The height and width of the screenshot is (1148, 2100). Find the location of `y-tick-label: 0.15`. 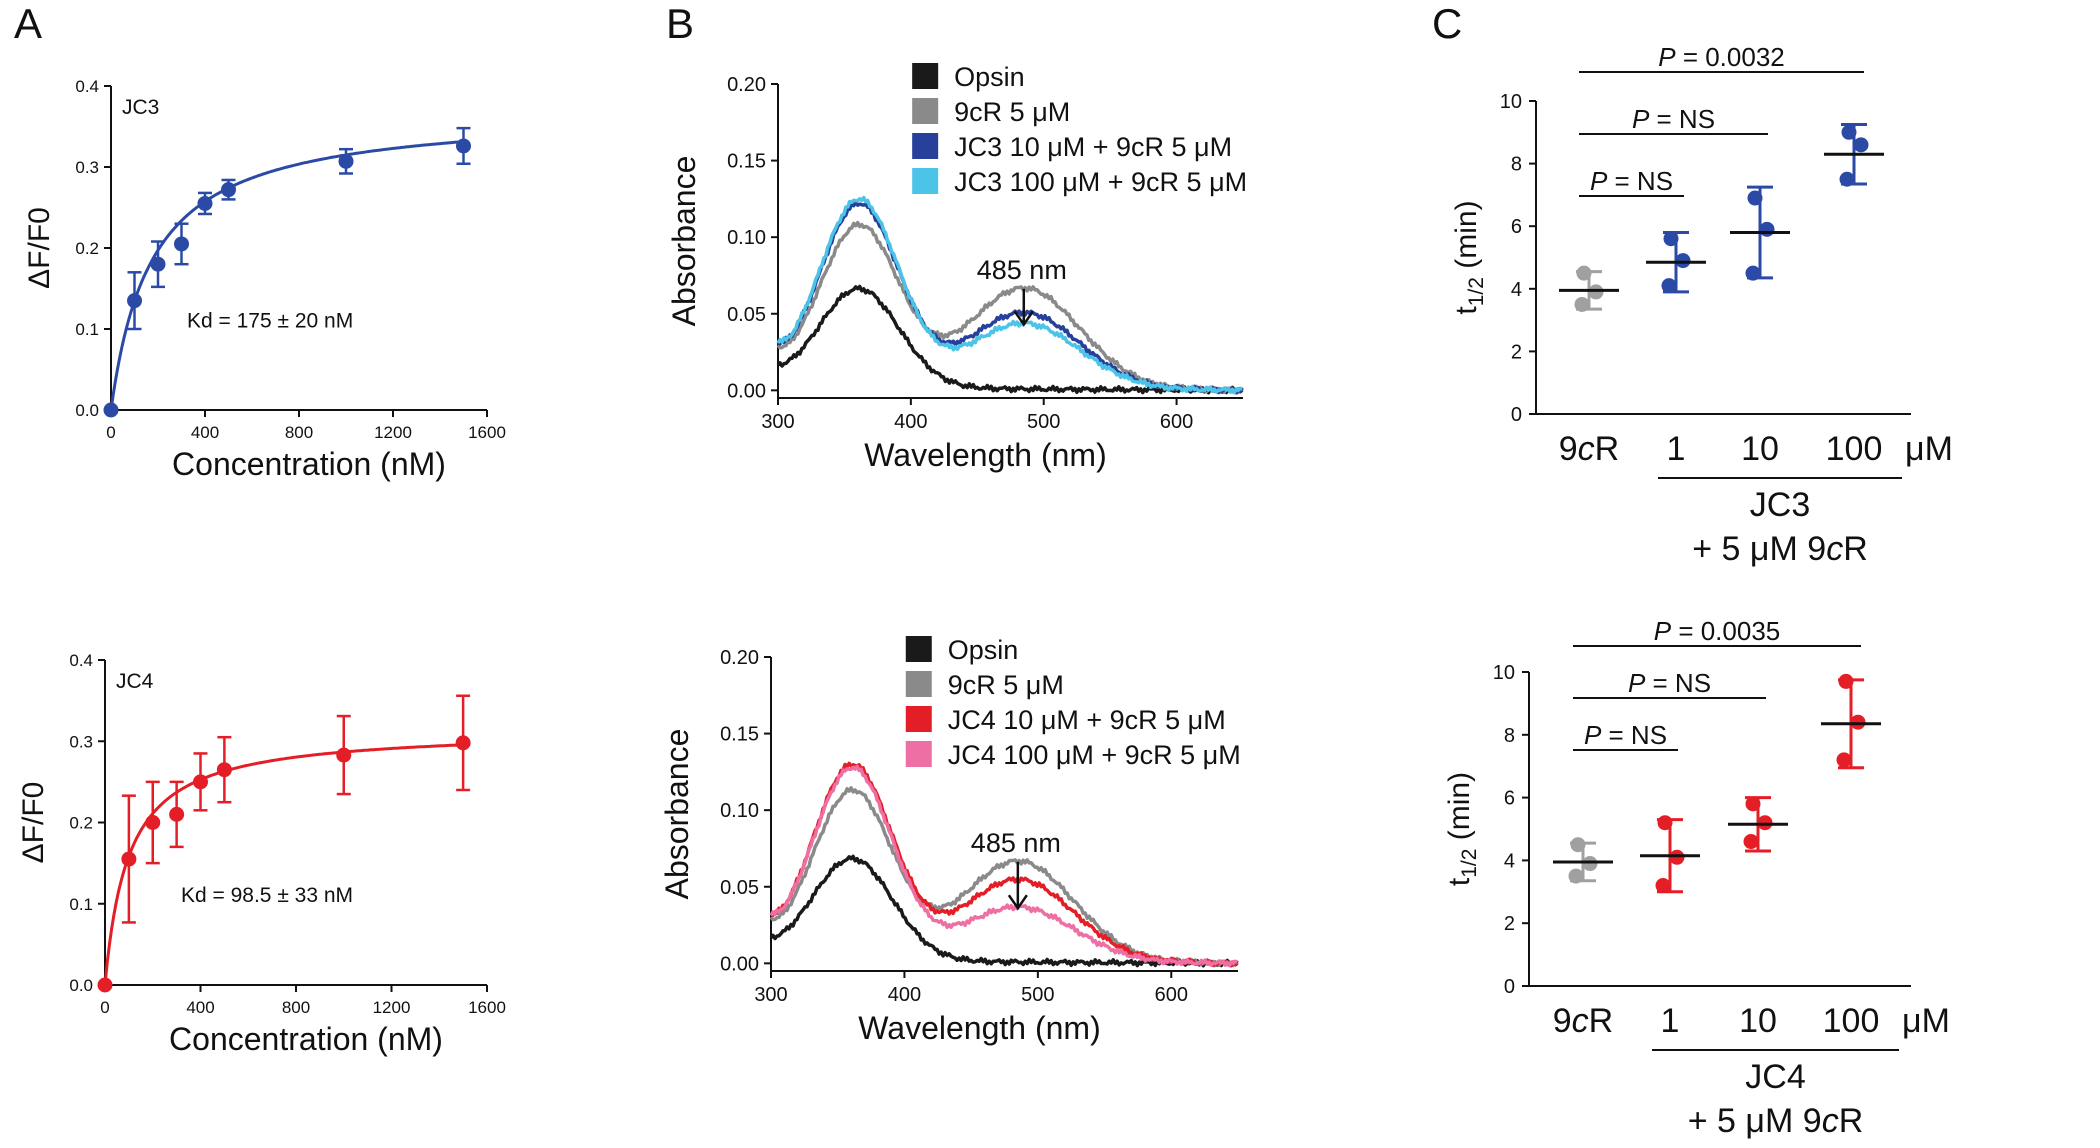

y-tick-label: 0.15 is located at coordinates (746, 162).